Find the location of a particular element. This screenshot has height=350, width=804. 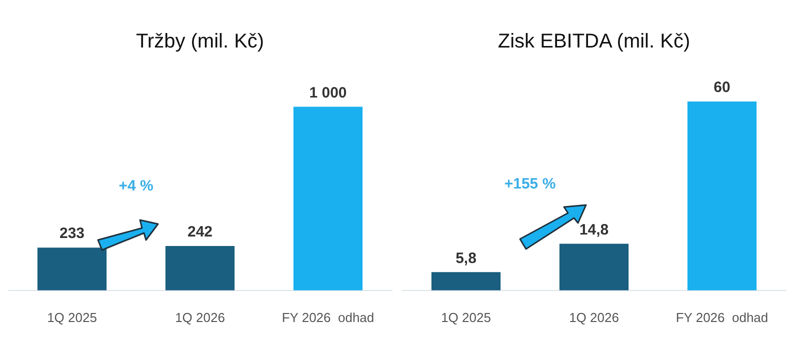

chart-title: Zisk EBITDA (mil. Kč) is located at coordinates (594, 41).